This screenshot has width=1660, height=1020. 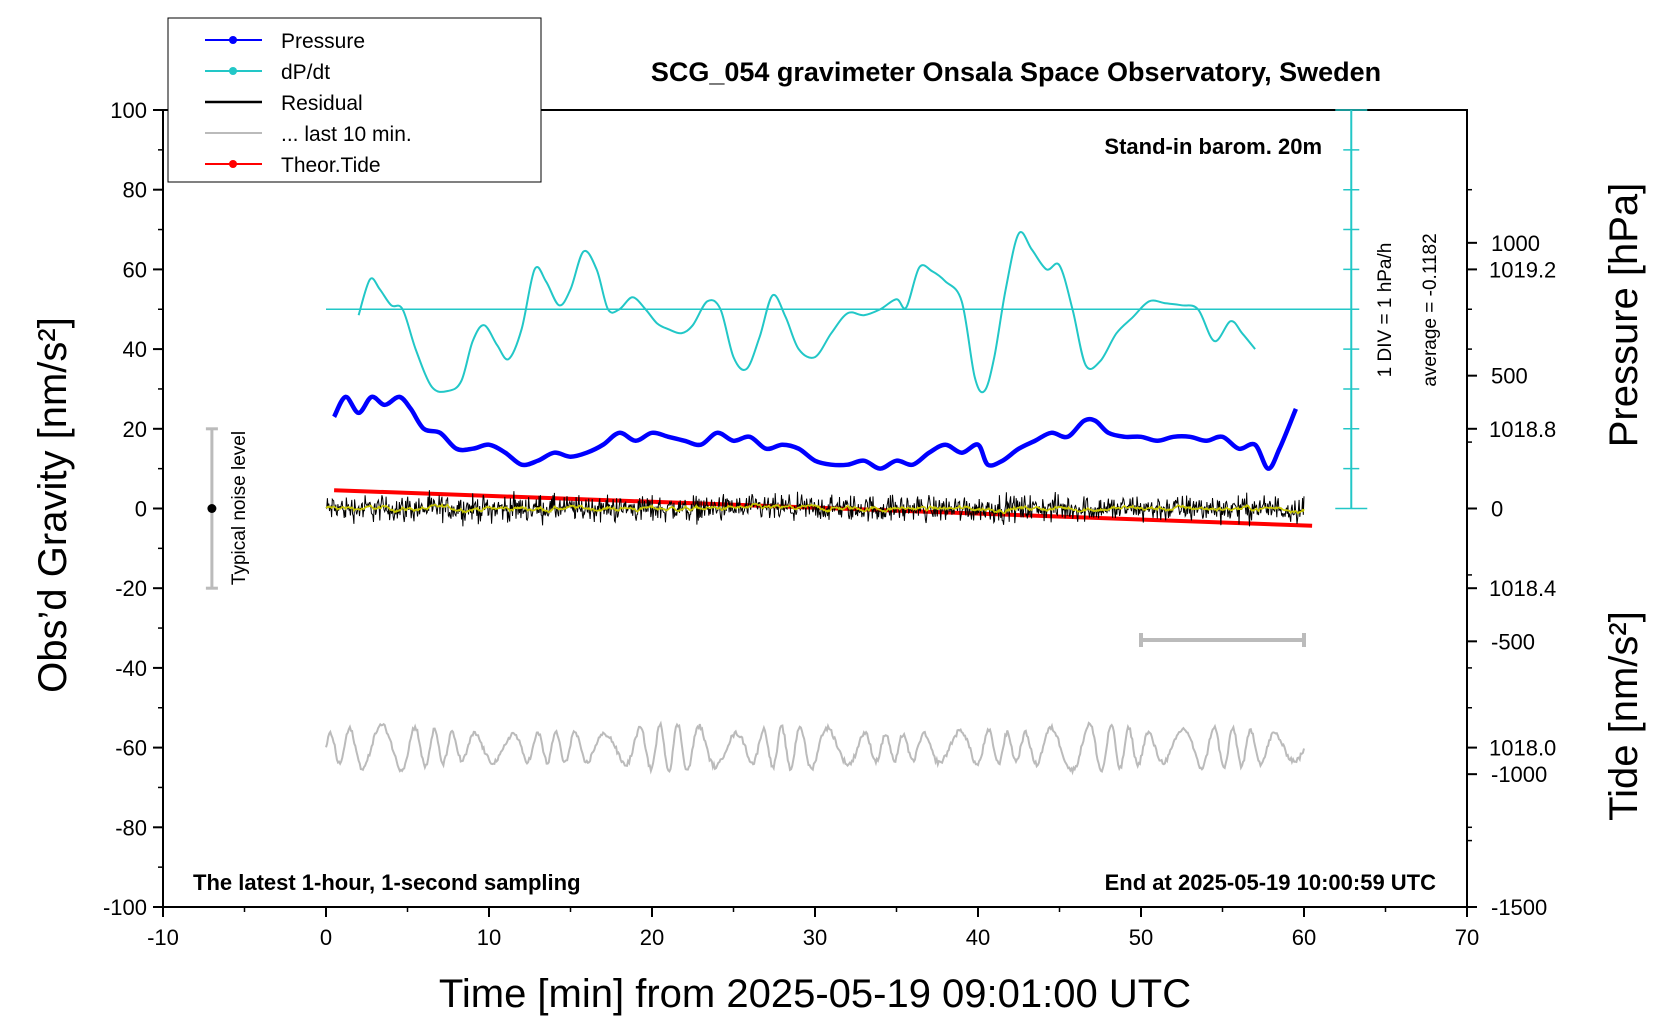 What do you see at coordinates (323, 41) in the screenshot?
I see `legend-label: Pressure` at bounding box center [323, 41].